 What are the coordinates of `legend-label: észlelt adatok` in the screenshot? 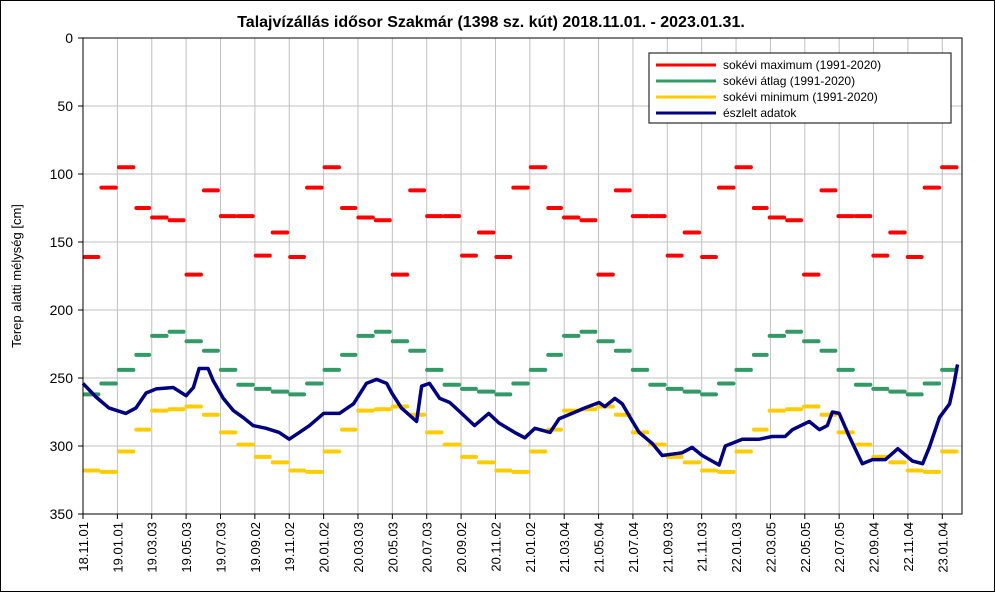 It's located at (760, 113).